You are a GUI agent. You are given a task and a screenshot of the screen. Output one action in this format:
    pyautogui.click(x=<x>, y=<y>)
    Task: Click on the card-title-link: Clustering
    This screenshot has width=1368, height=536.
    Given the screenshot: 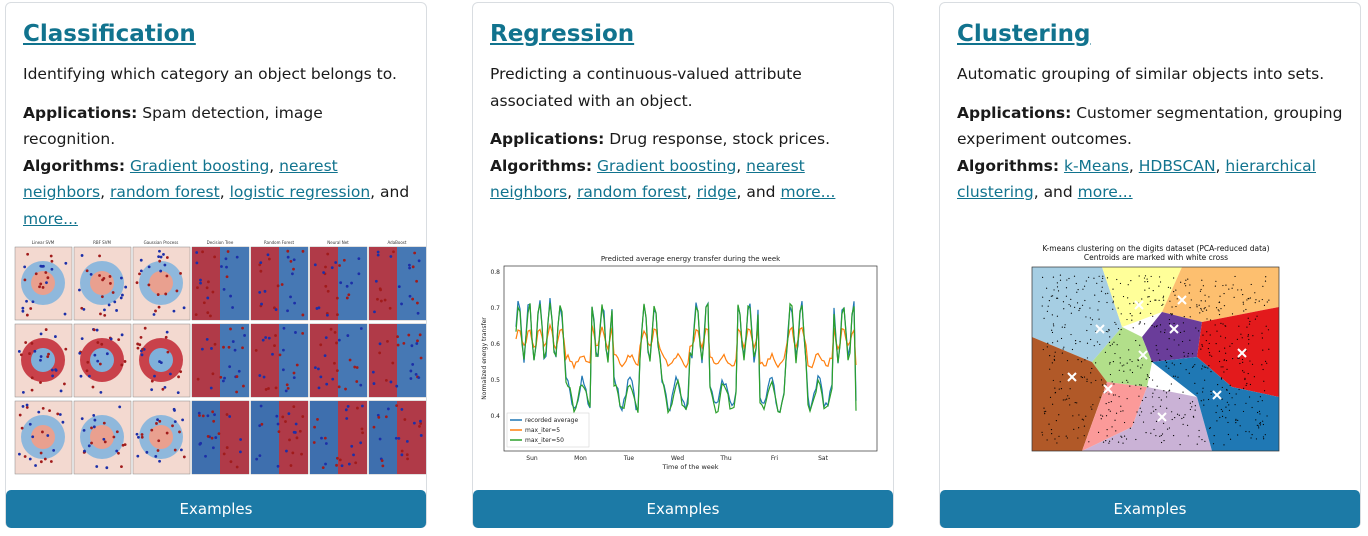 What is the action you would take?
    pyautogui.click(x=1024, y=34)
    